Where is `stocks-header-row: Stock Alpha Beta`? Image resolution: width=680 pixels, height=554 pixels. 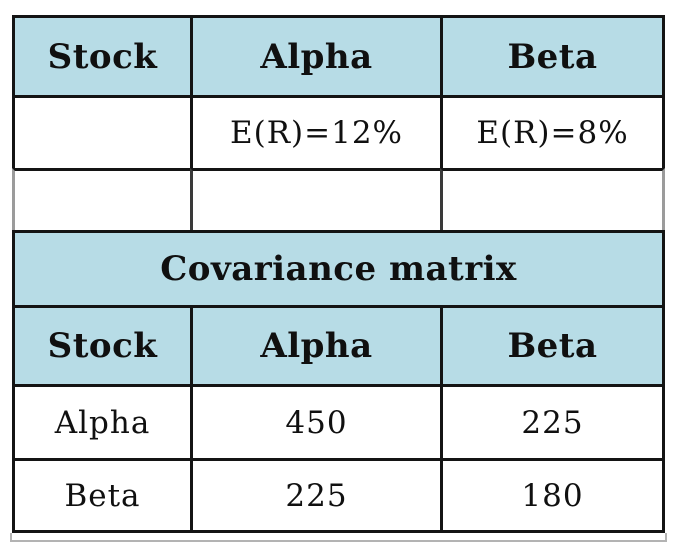 stocks-header-row: Stock Alpha Beta is located at coordinates (338, 55).